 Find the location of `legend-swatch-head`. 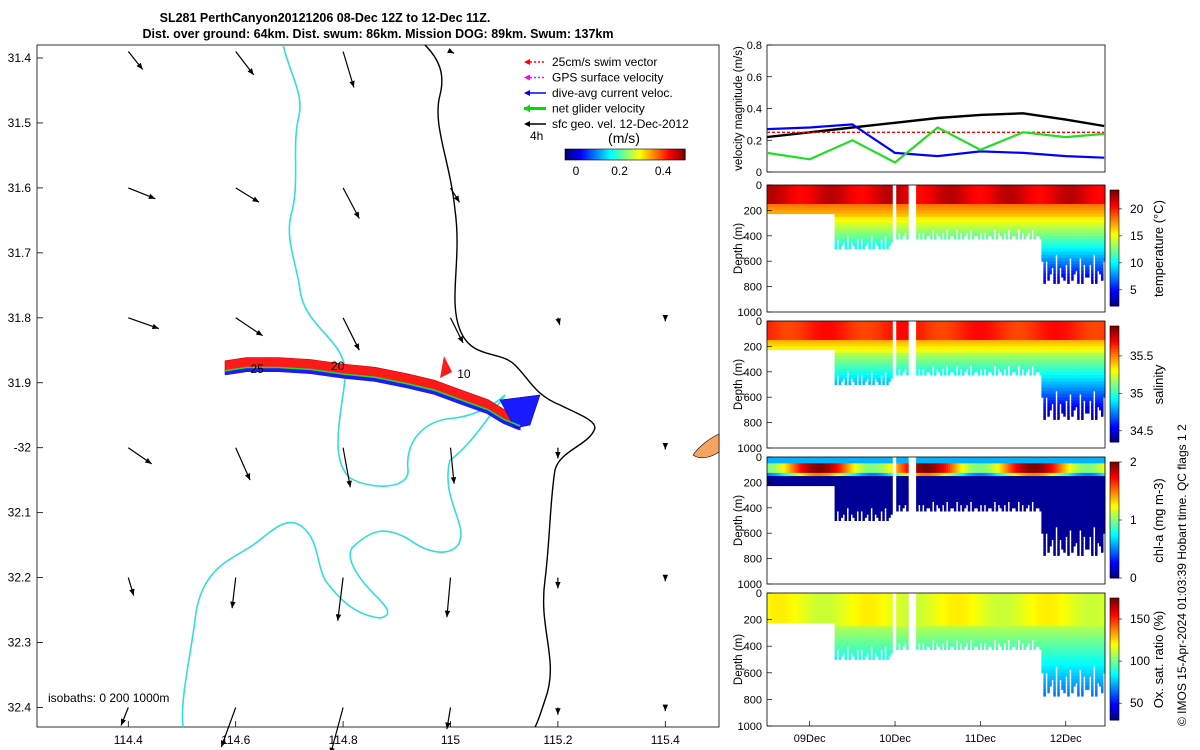

legend-swatch-head is located at coordinates (527, 77).